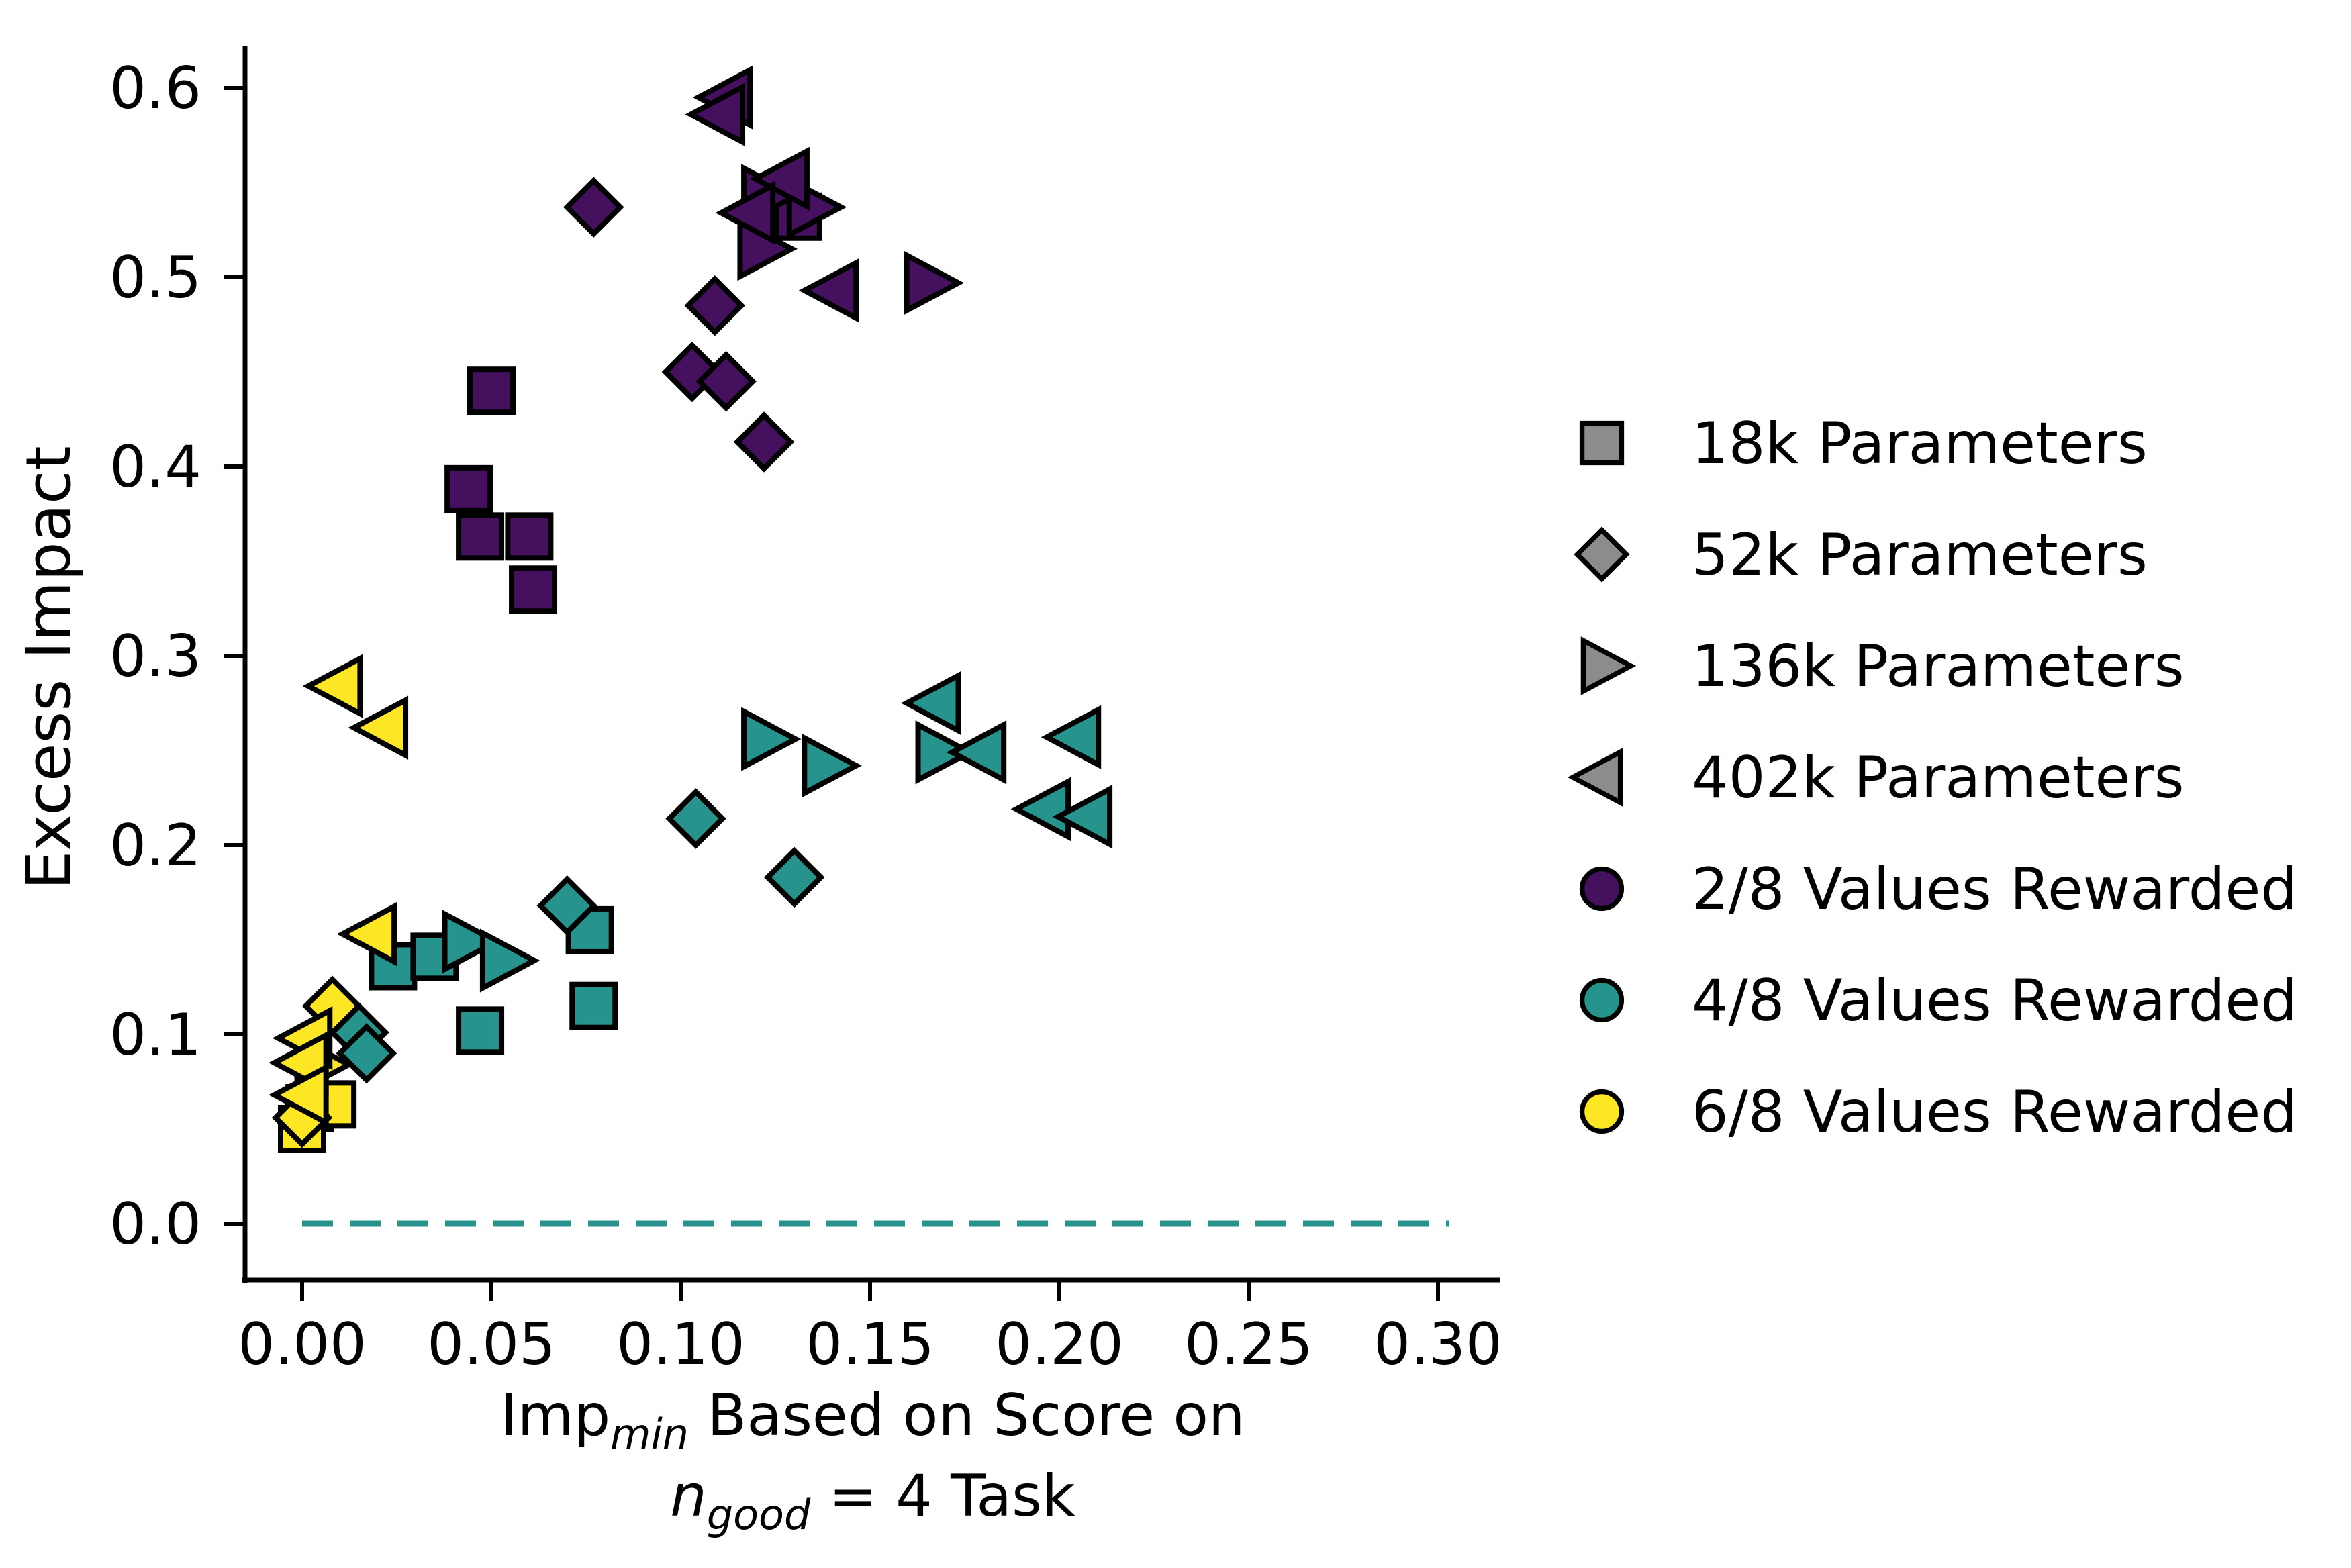 Image resolution: width=2351 pixels, height=1568 pixels. I want to click on legend-item: 52k Parameters, so click(1861, 556).